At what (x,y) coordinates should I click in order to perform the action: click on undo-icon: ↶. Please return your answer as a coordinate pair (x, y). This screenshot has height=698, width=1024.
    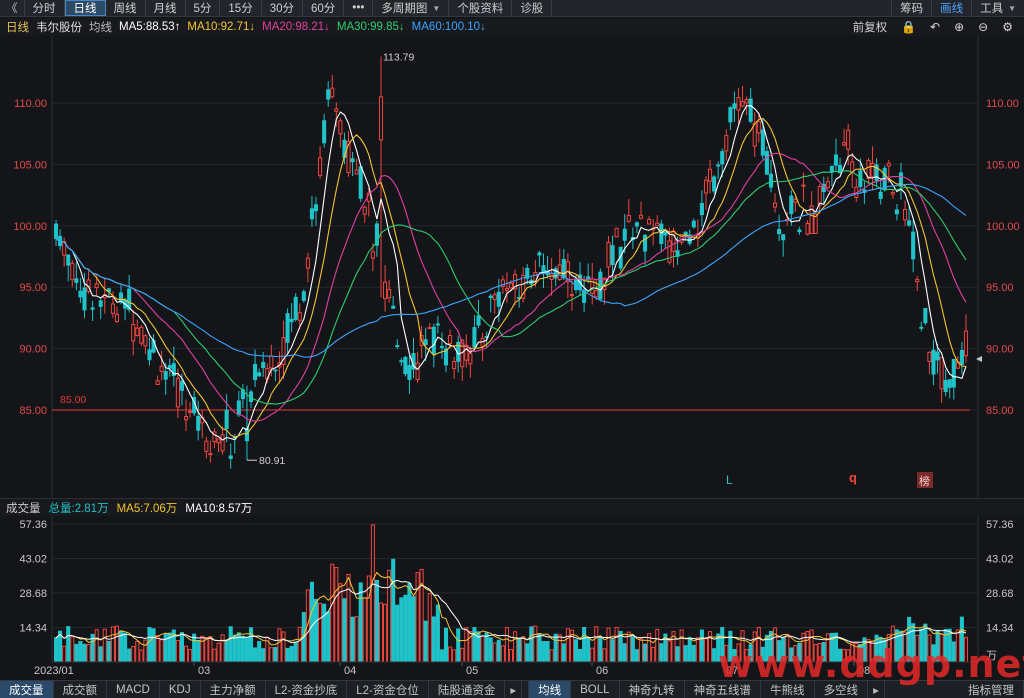
    Looking at the image, I should click on (935, 27).